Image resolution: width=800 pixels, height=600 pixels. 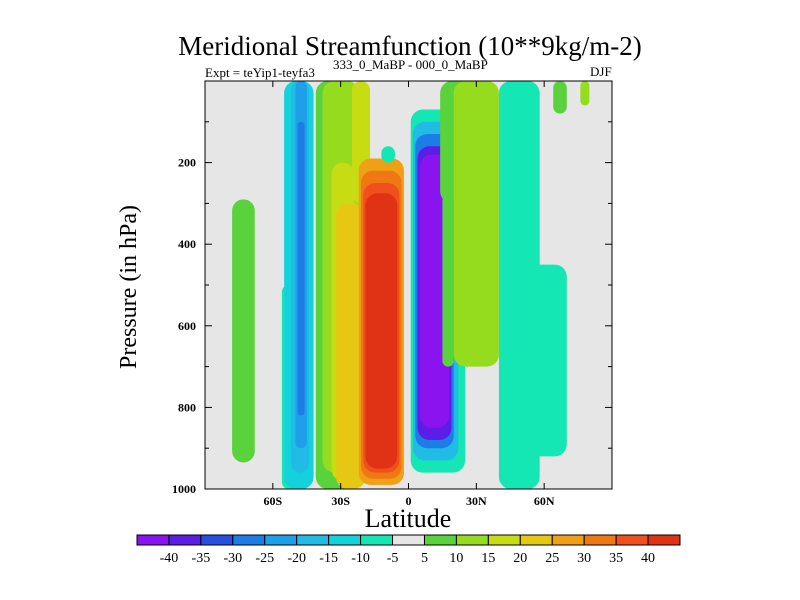 What do you see at coordinates (232, 558) in the screenshot?
I see `colorbar-label: -30` at bounding box center [232, 558].